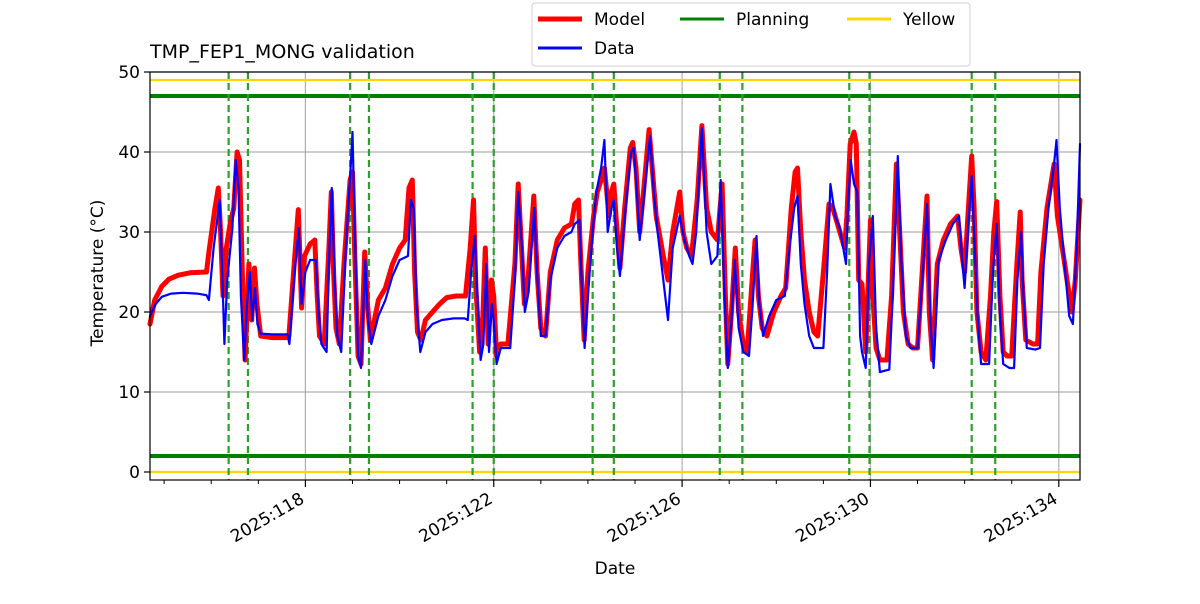  I want to click on y-tick-label: 40, so click(129, 153).